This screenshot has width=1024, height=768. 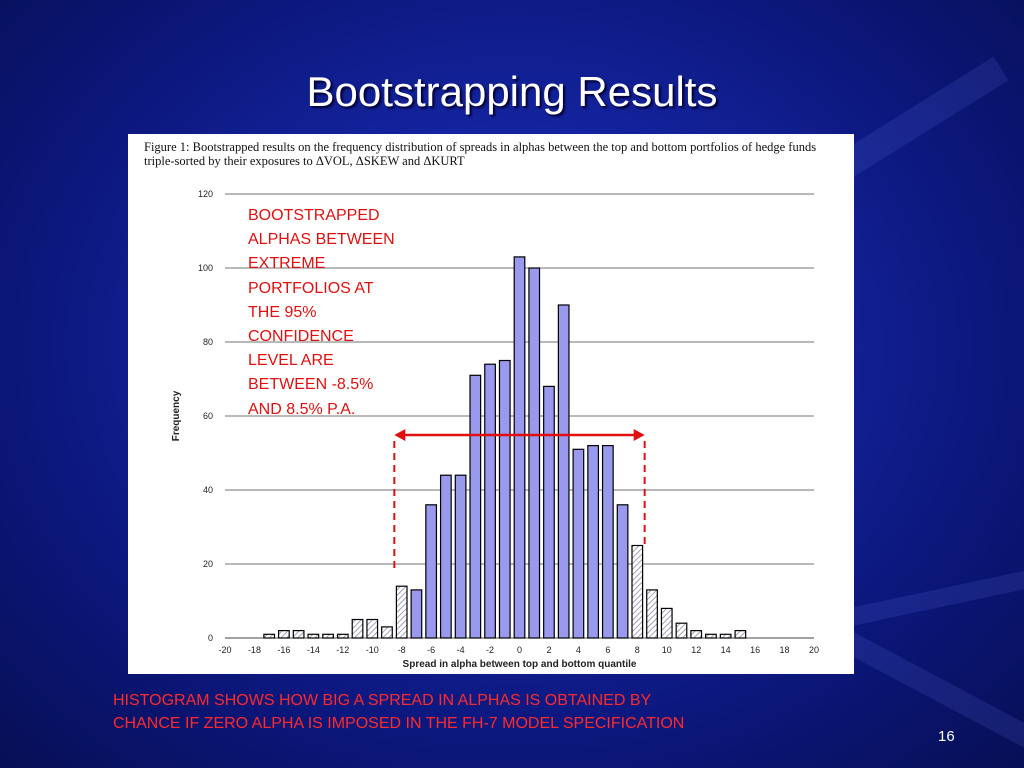 I want to click on x-tick-label: -14, so click(x=313, y=650).